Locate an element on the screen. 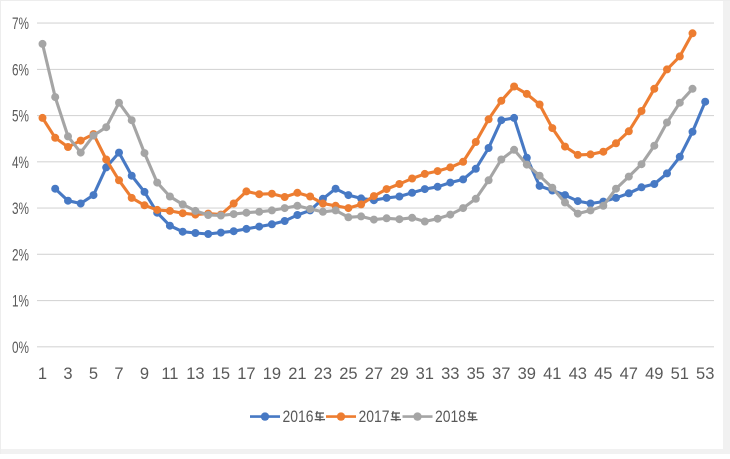  svg-text: 6% is located at coordinates (20, 70).